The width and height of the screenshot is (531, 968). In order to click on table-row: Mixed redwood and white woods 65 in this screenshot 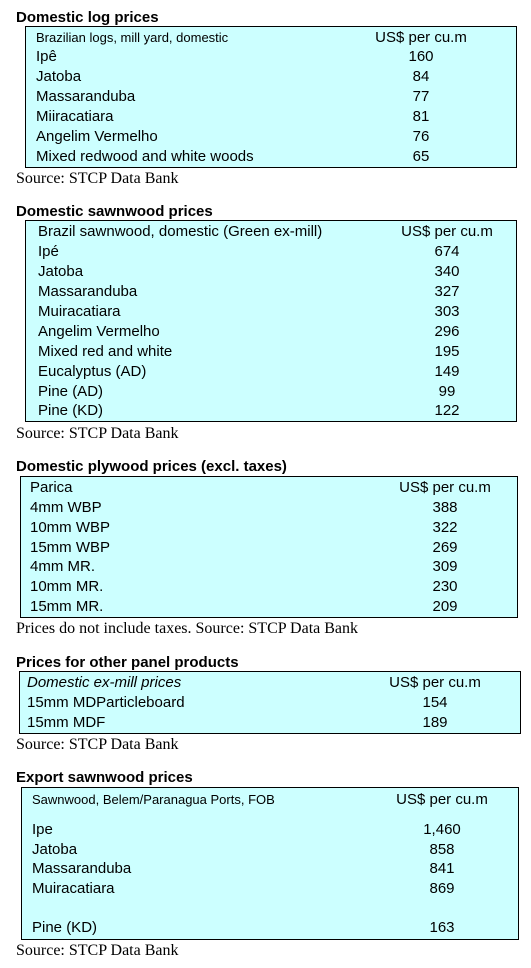, I will do `click(271, 157)`.